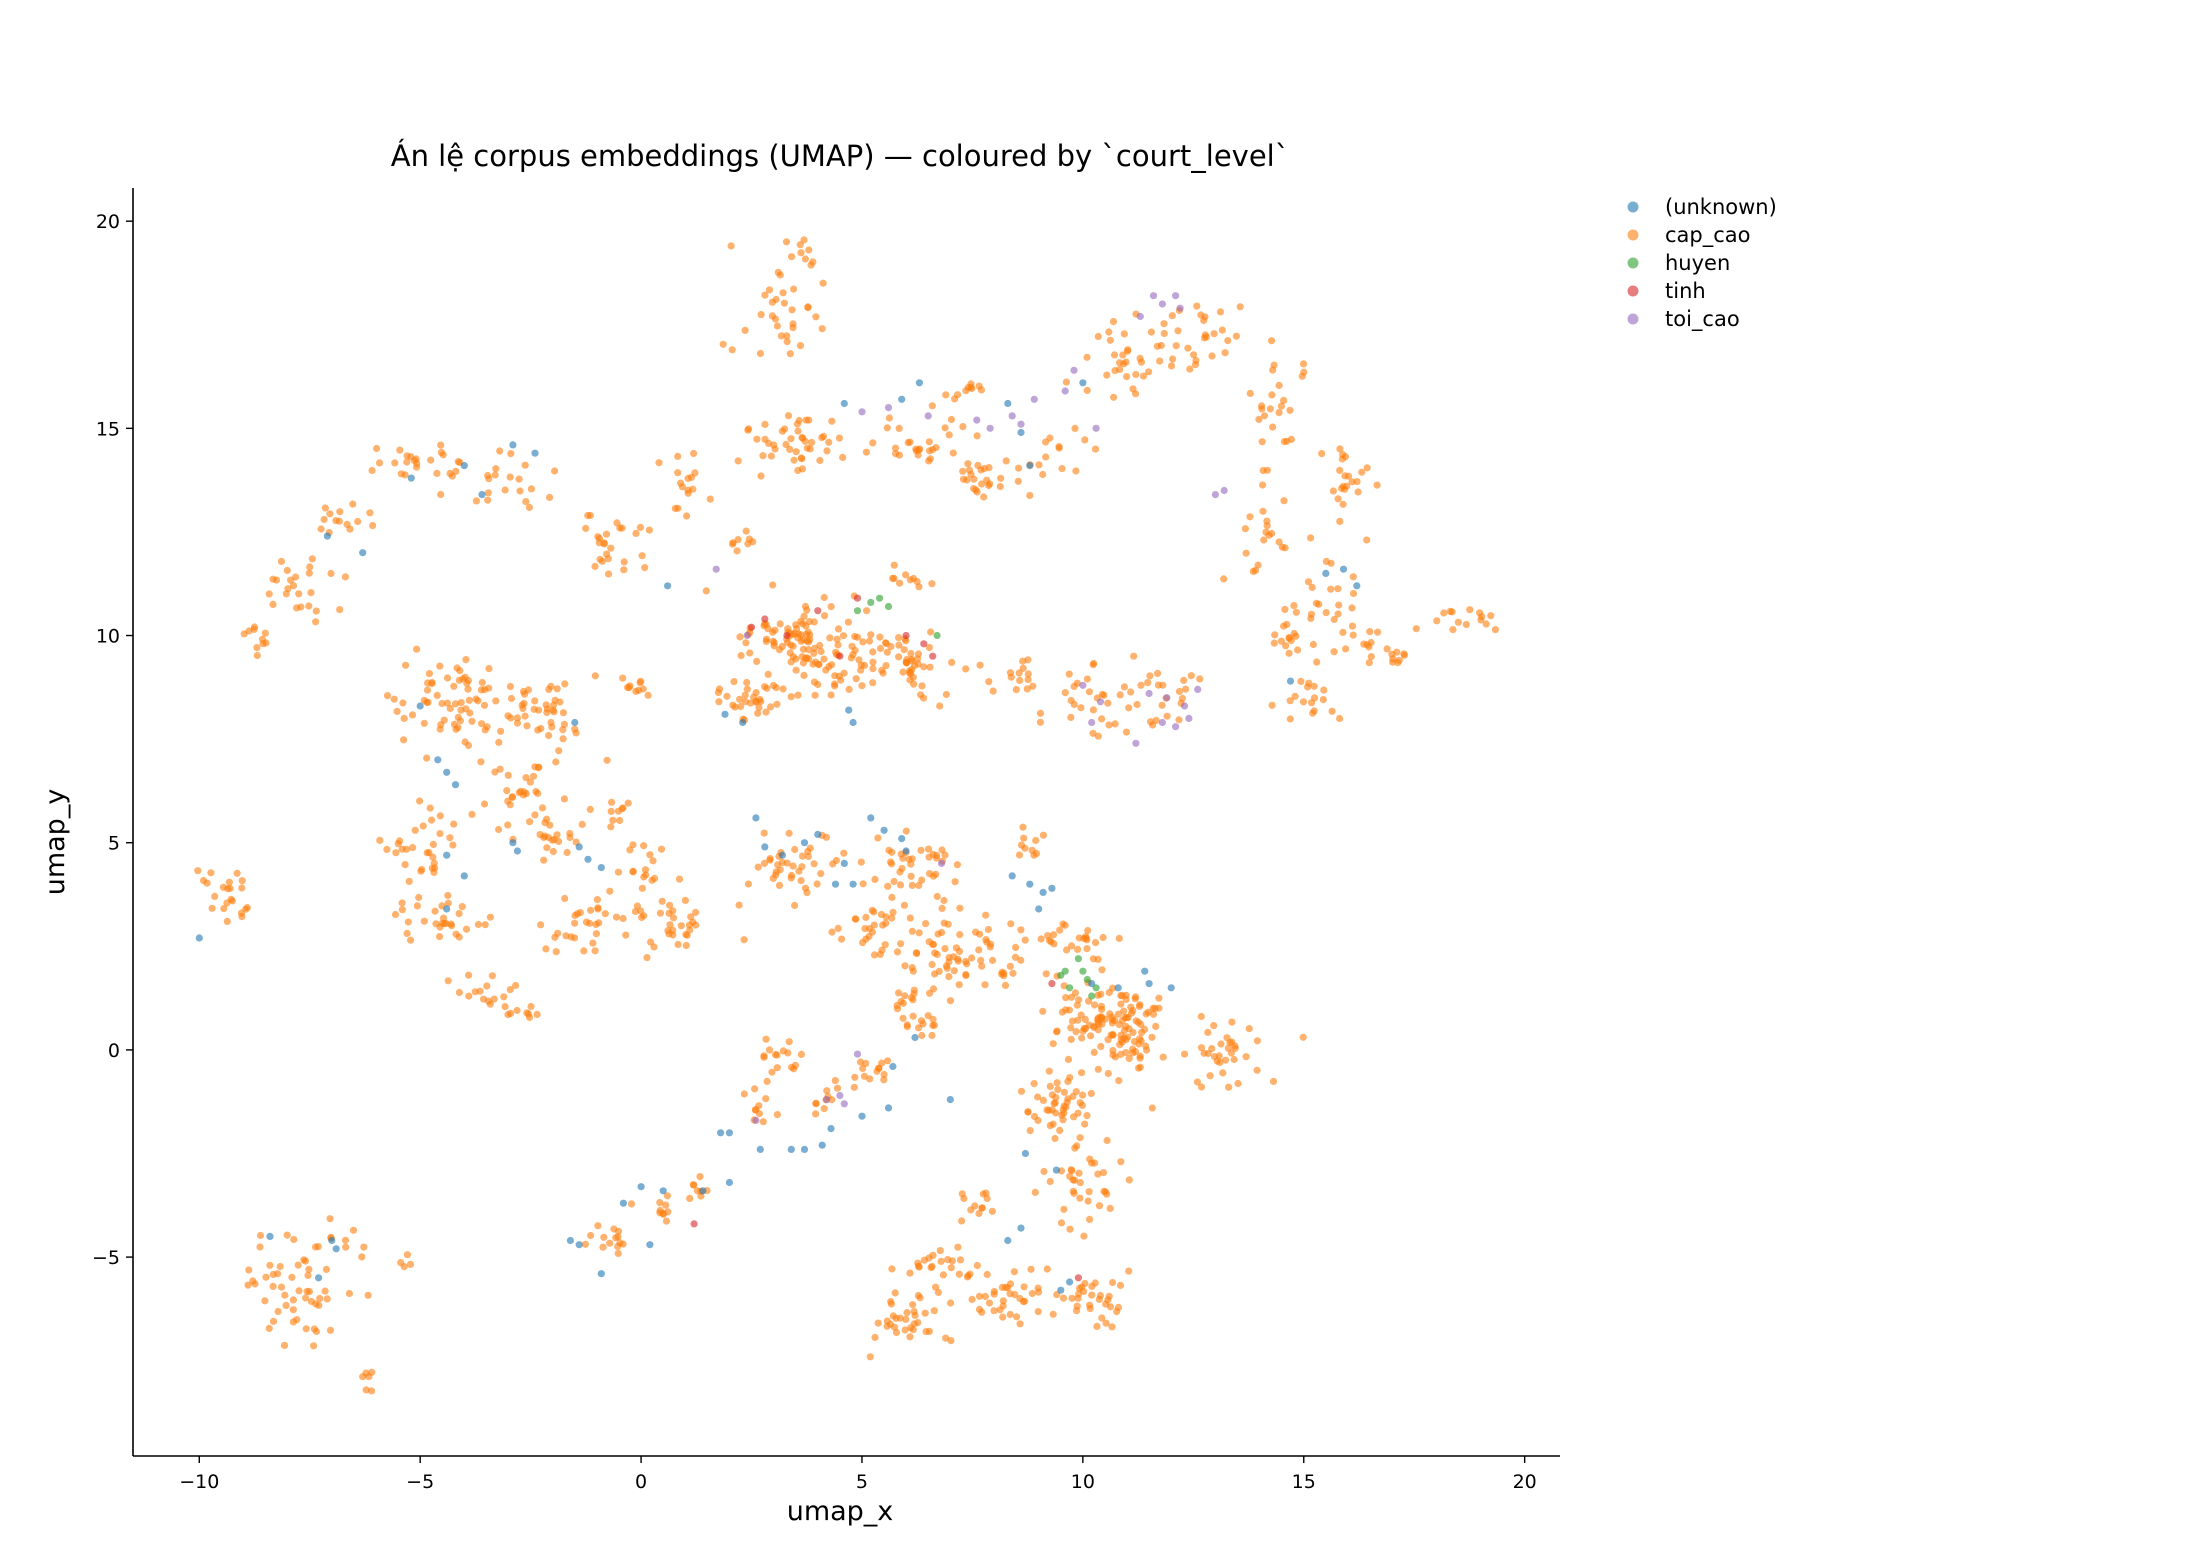  Describe the element at coordinates (1633, 207) in the screenshot. I see `legend-marker` at that location.